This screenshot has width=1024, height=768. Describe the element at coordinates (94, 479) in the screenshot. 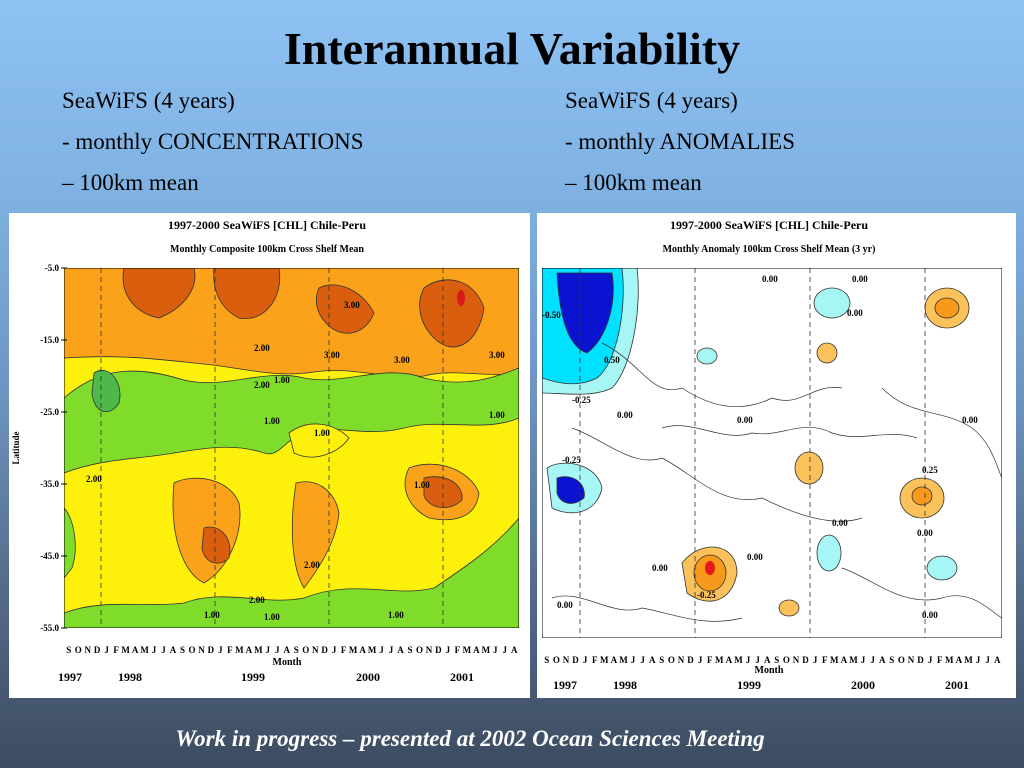

I see `contour-label: 2.00` at that location.